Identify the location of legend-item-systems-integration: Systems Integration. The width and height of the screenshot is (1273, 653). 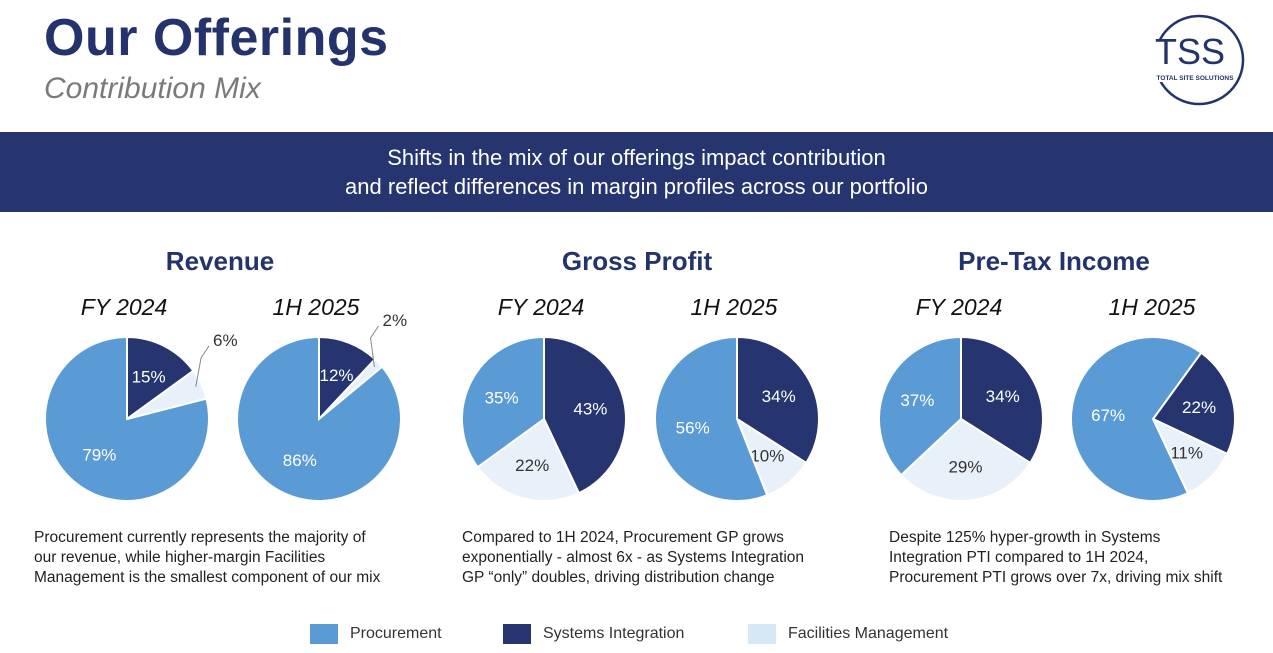
(593, 634).